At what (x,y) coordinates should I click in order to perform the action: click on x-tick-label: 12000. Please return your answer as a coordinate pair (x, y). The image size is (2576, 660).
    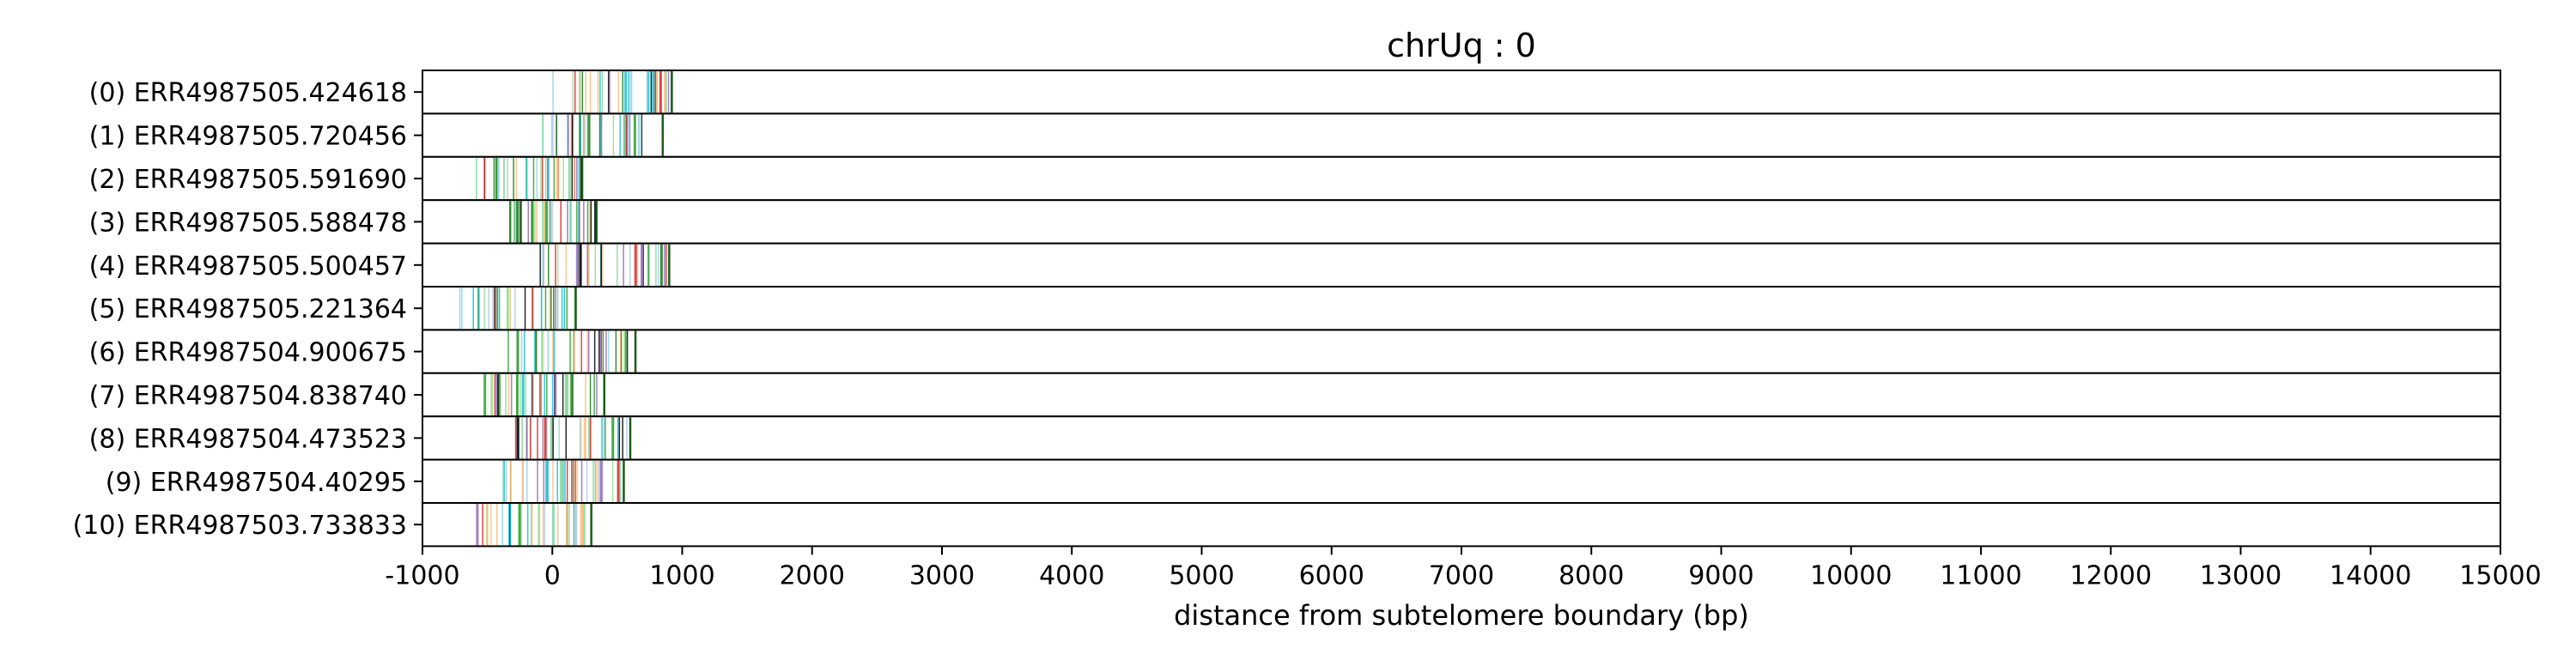
    Looking at the image, I should click on (2111, 575).